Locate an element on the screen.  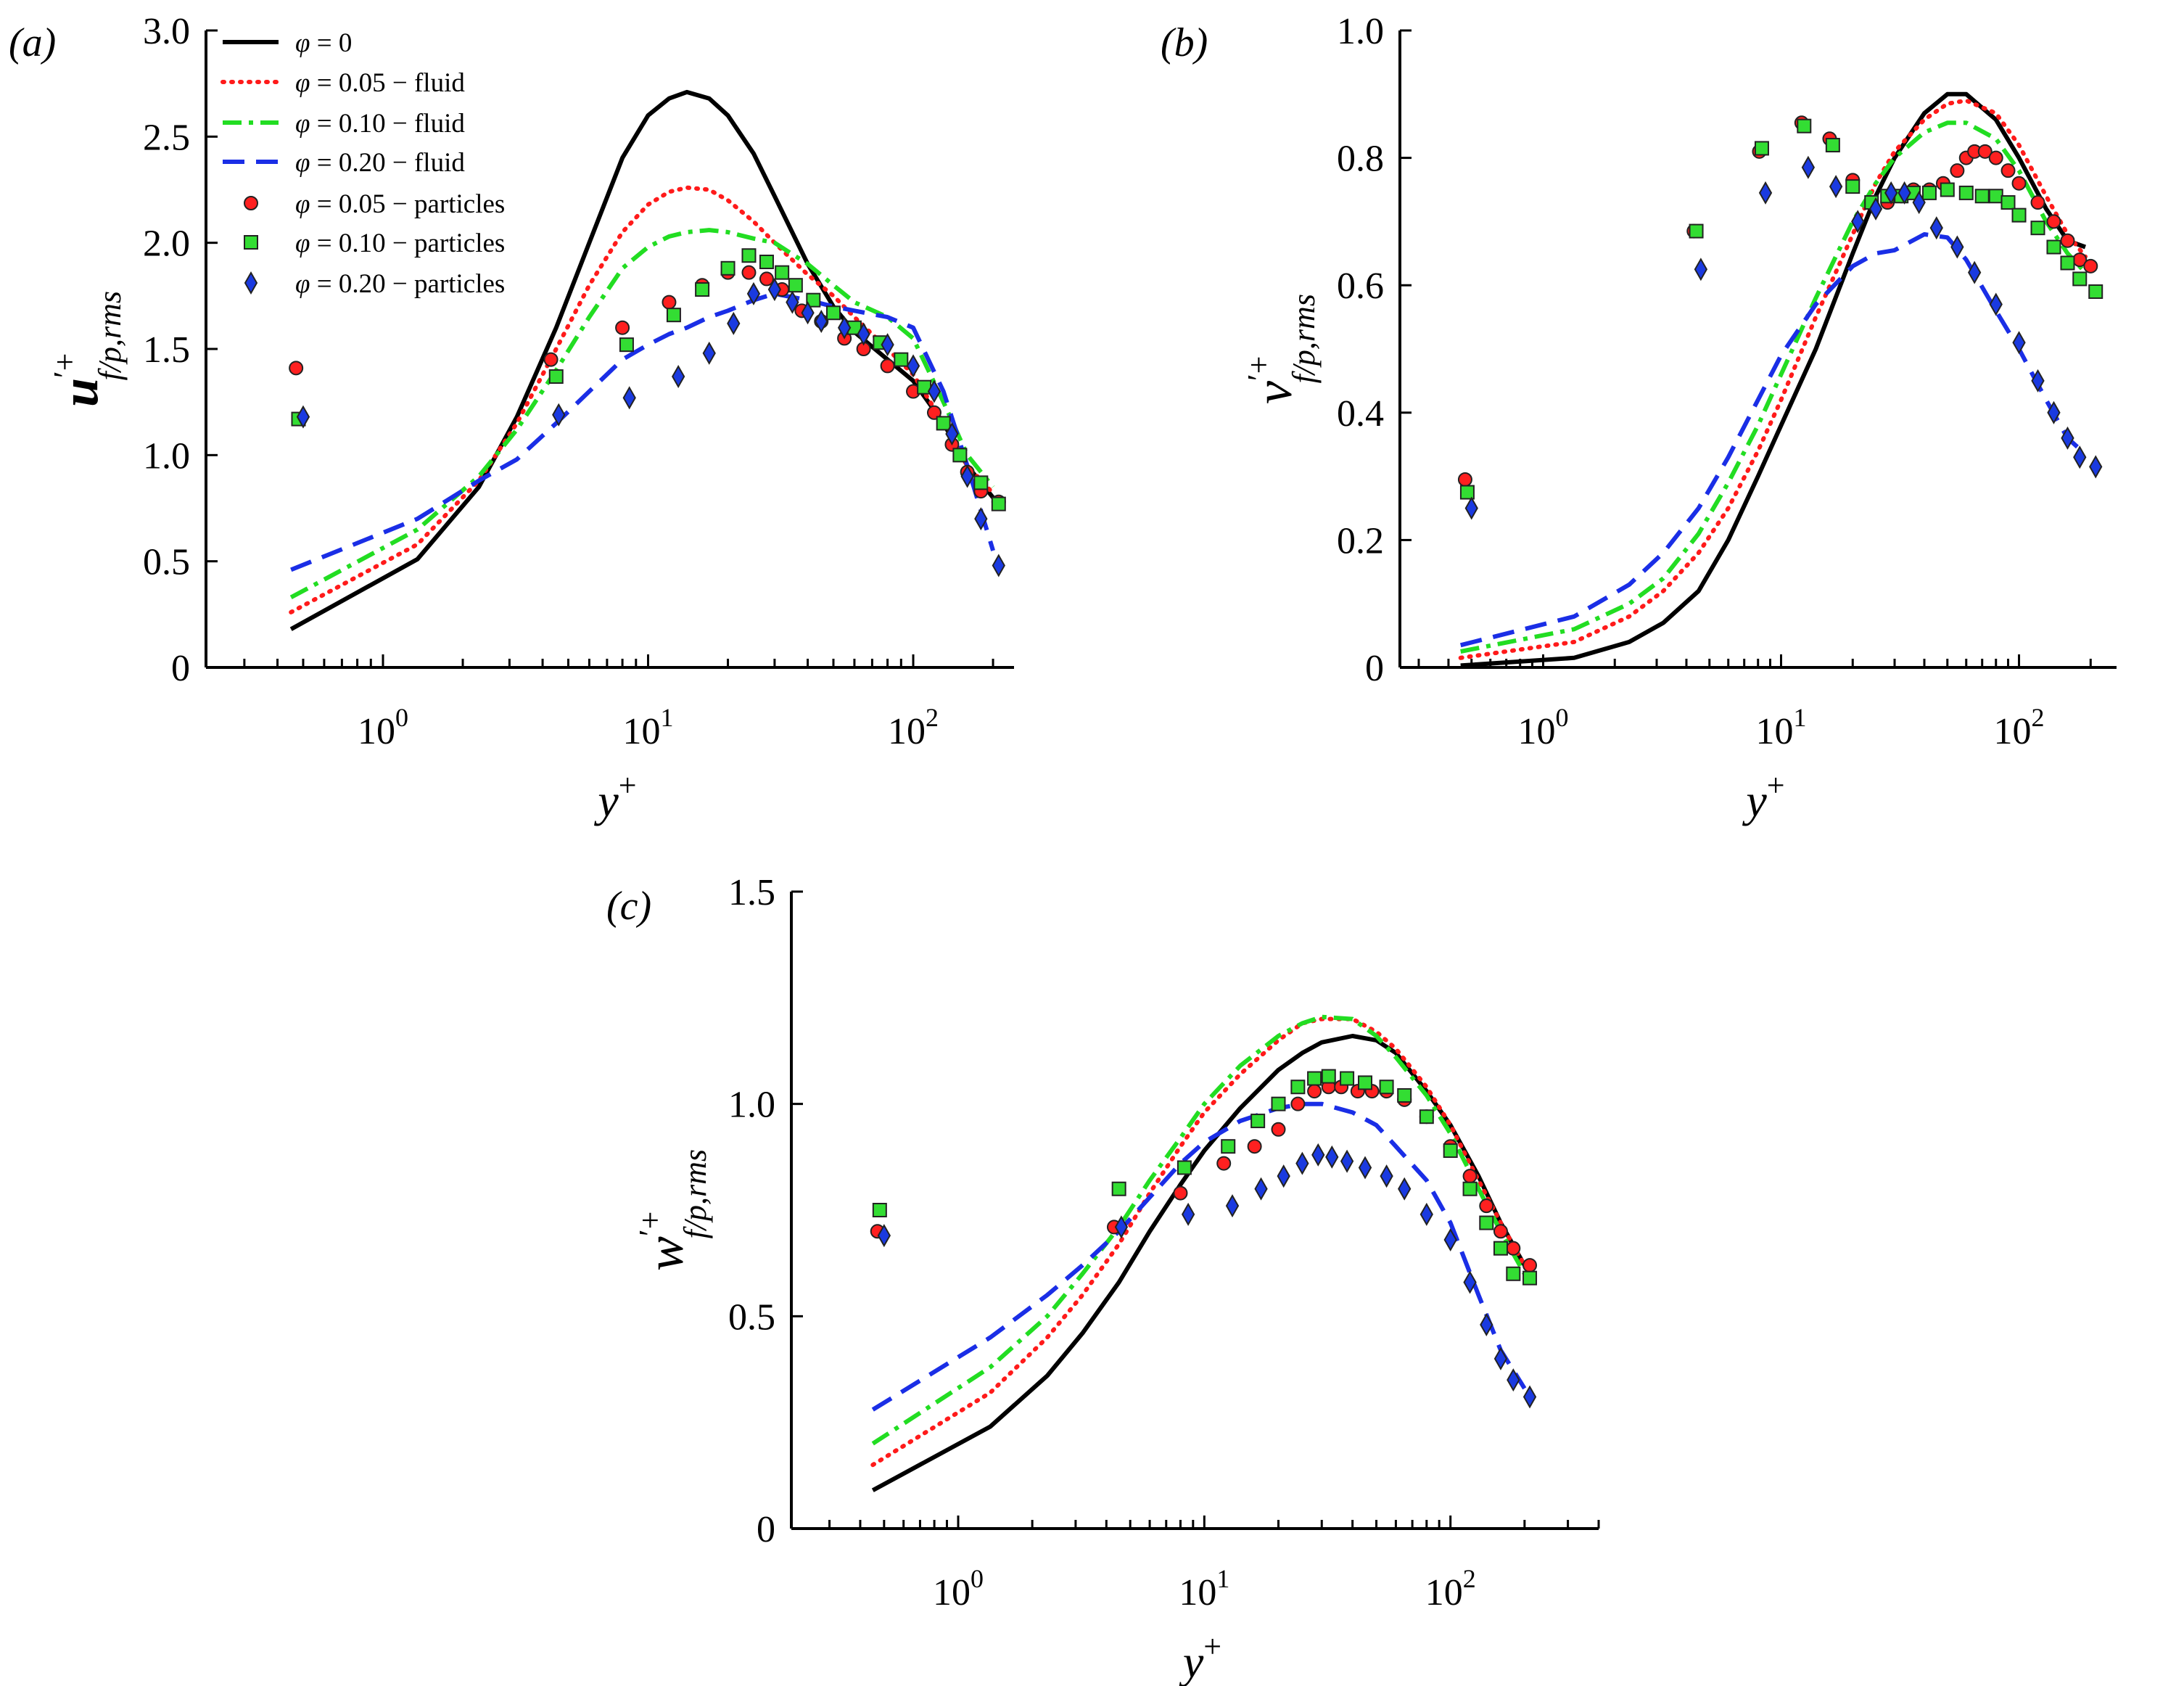
series-line-f005 is located at coordinates (1773, 379).